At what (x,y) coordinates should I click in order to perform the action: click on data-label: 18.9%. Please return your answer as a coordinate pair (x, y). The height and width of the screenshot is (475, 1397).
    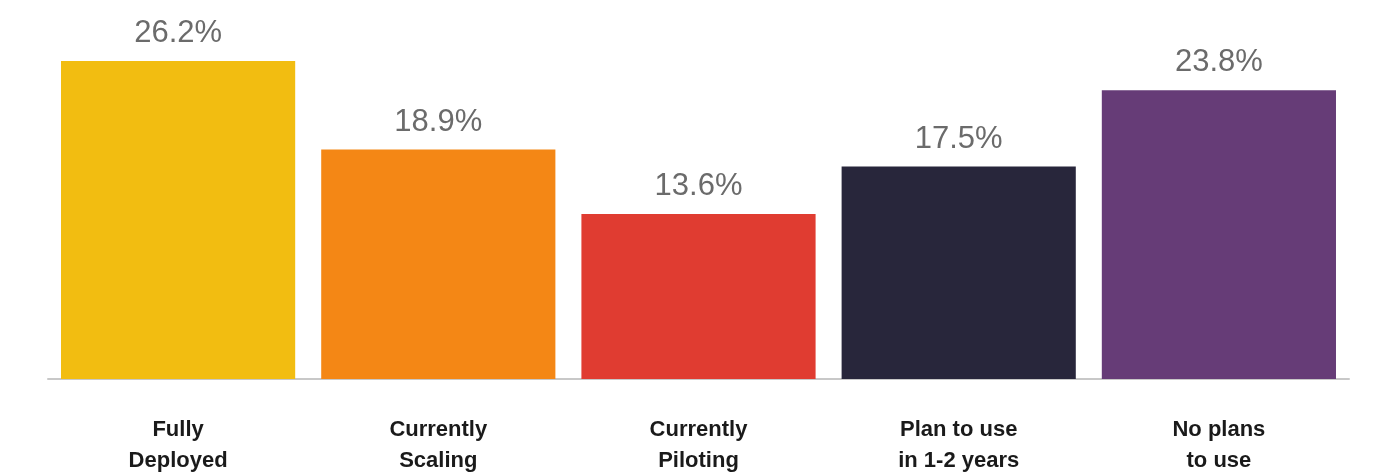
    Looking at the image, I should click on (438, 120).